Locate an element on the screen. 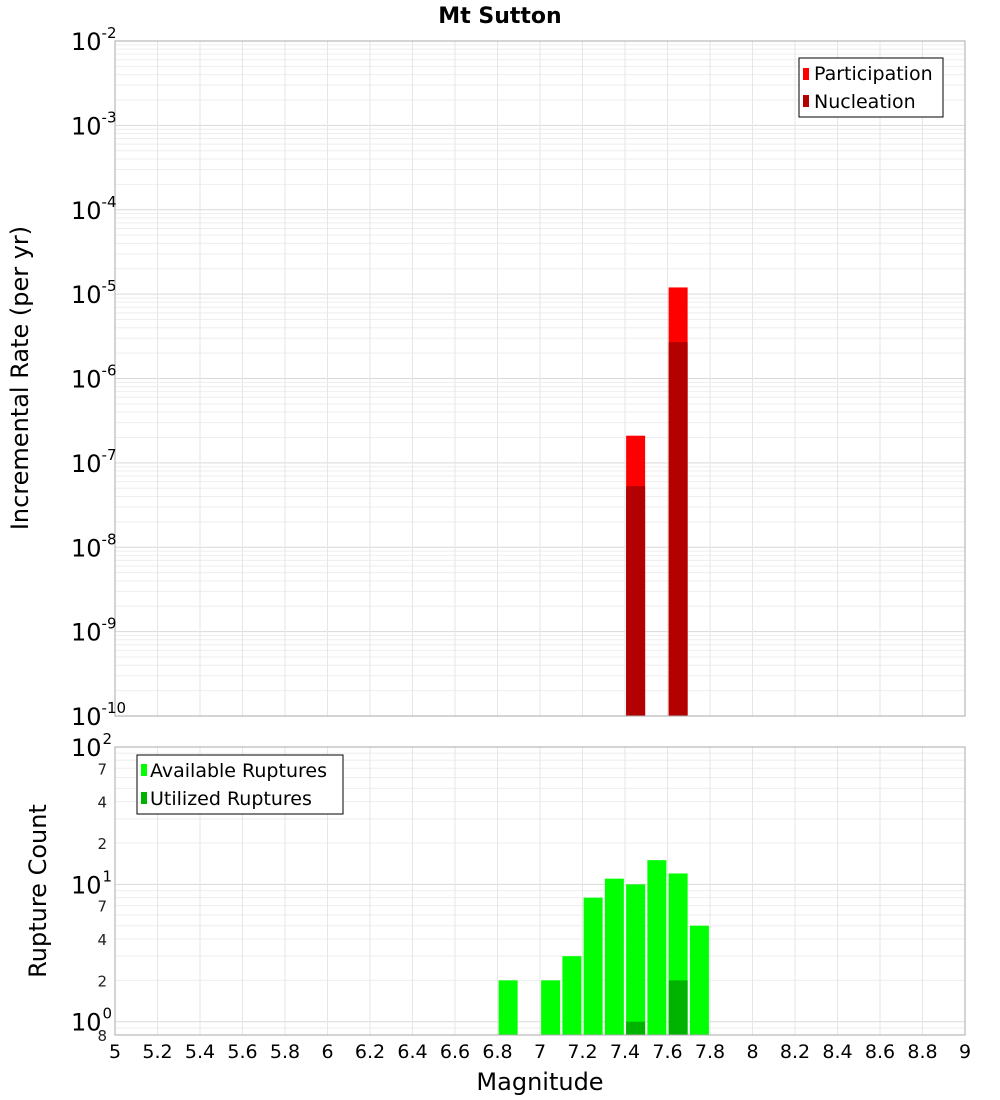 The image size is (1000, 1100). x-tick-label: 5.4 is located at coordinates (200, 1052).